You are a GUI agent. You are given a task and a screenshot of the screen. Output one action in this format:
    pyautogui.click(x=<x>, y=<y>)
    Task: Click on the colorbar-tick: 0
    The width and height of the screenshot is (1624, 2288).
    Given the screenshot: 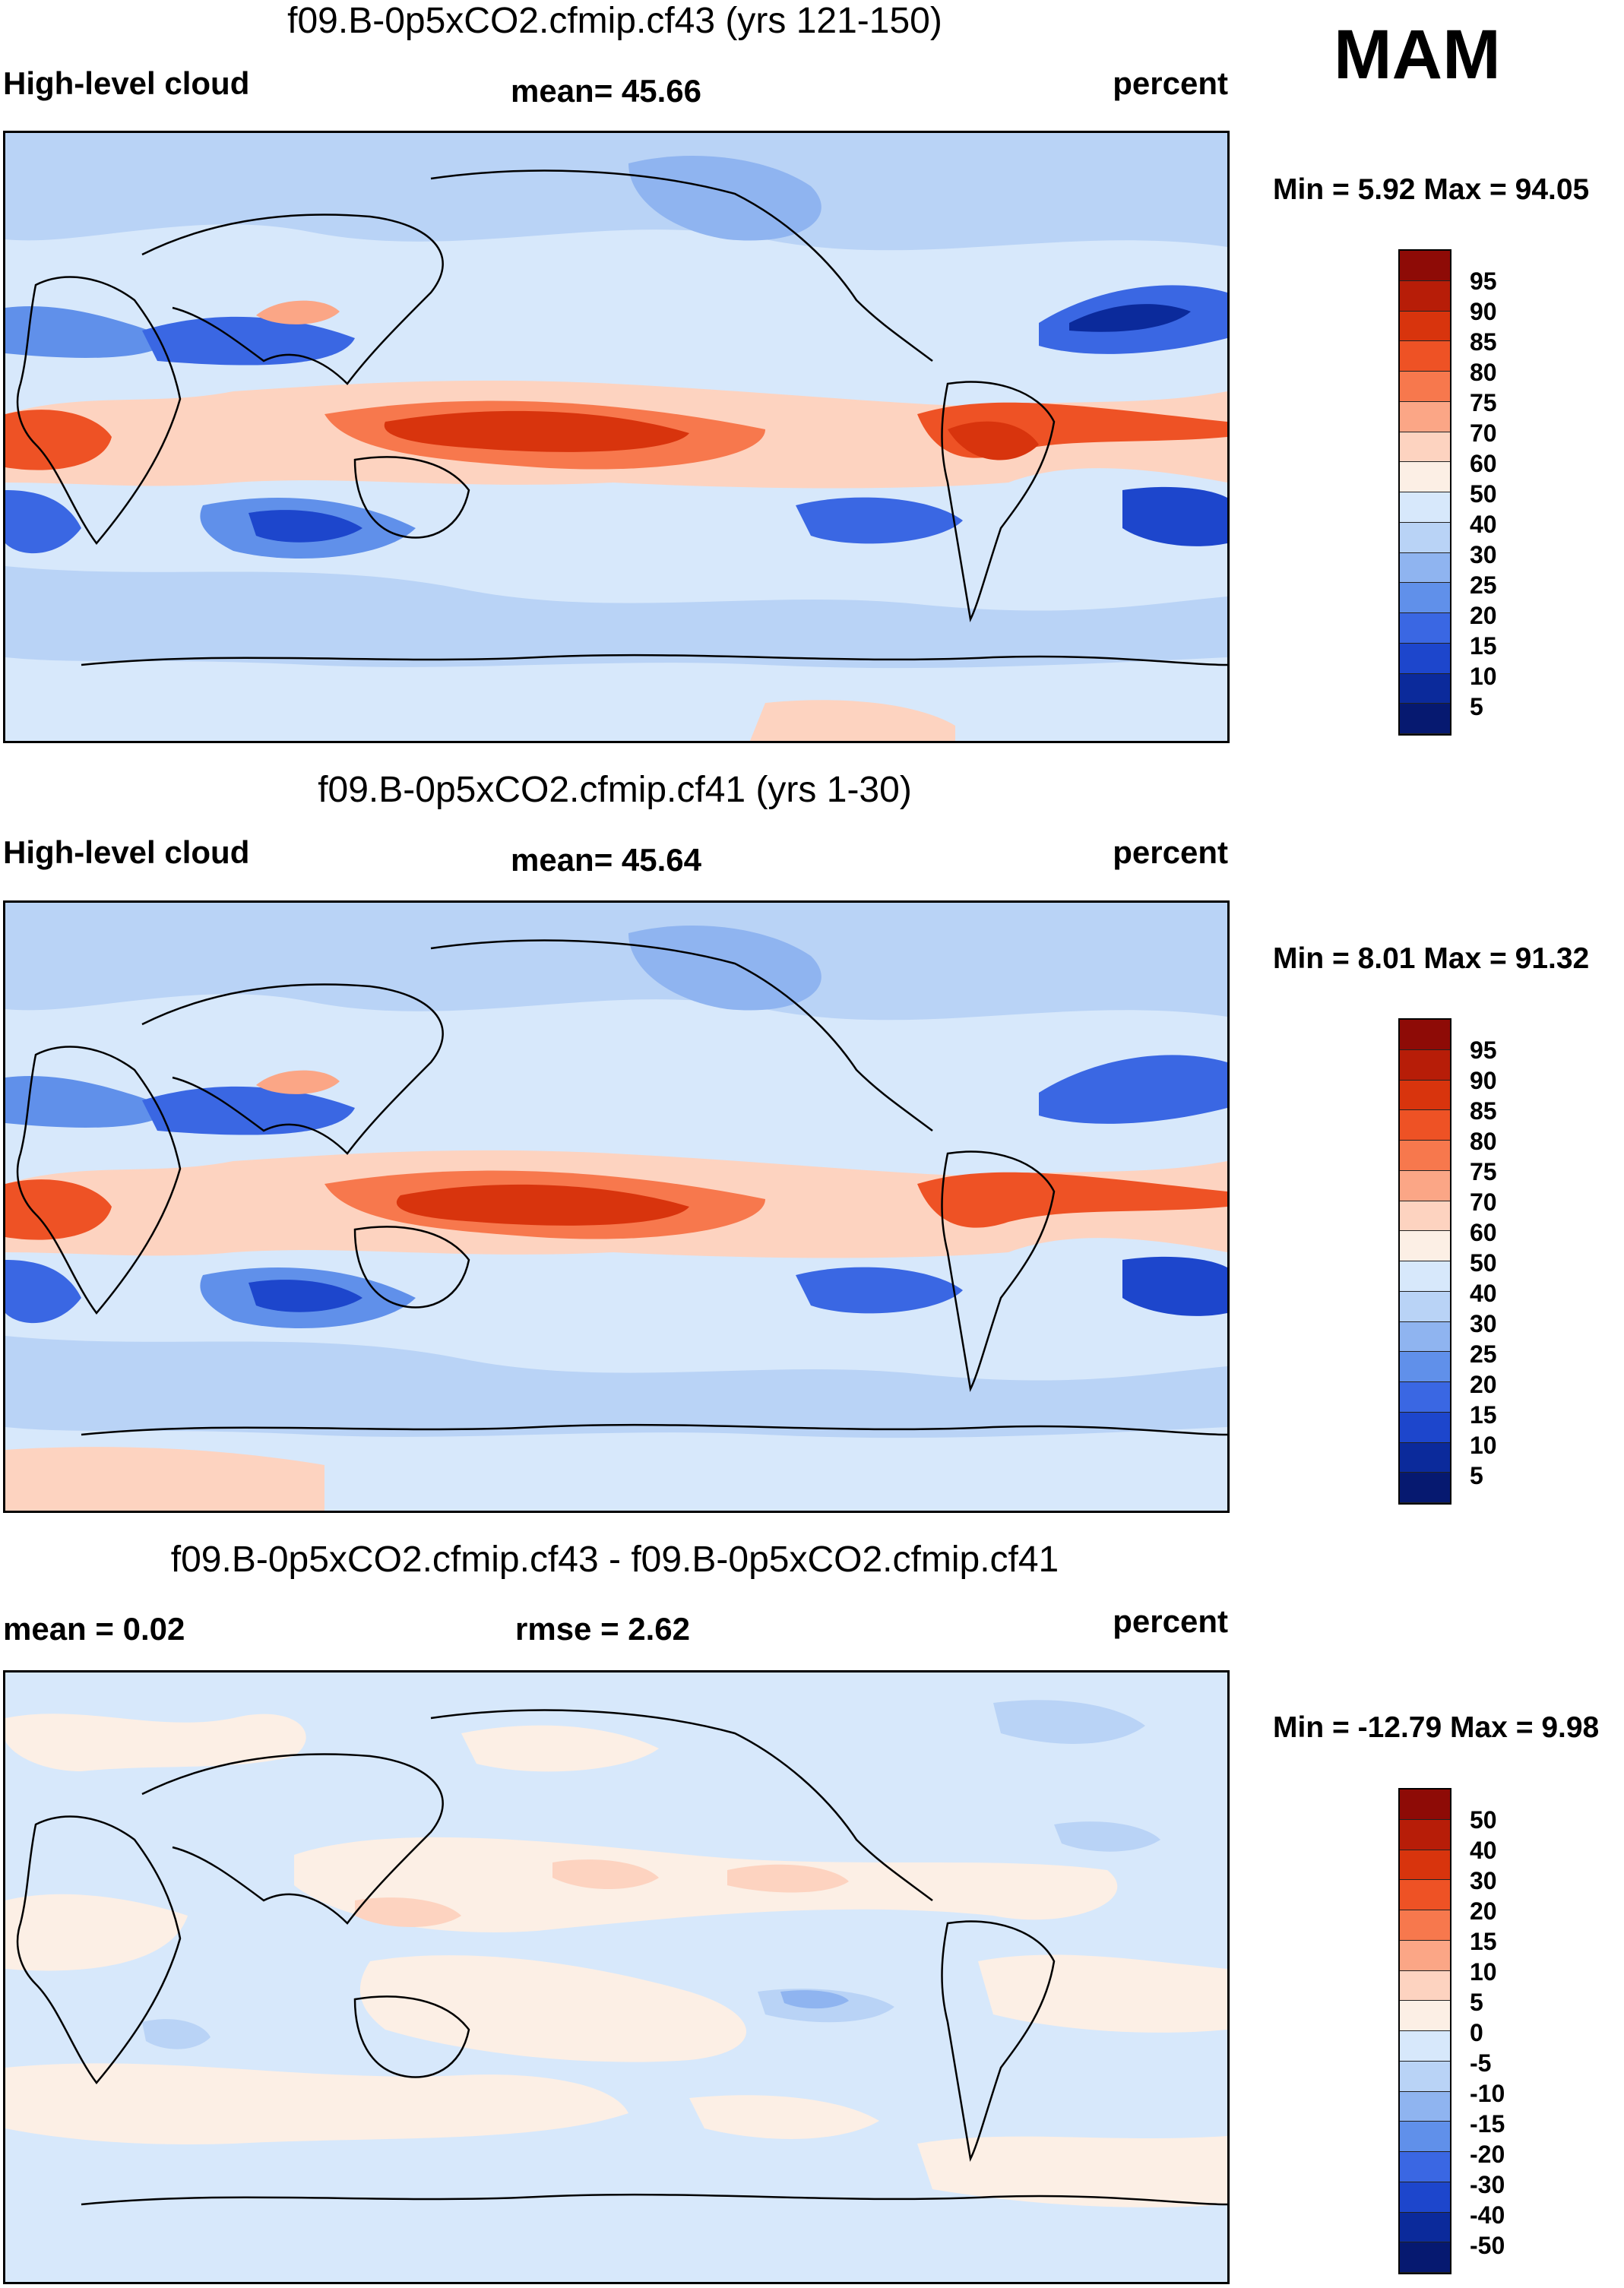 What is the action you would take?
    pyautogui.click(x=1476, y=2032)
    